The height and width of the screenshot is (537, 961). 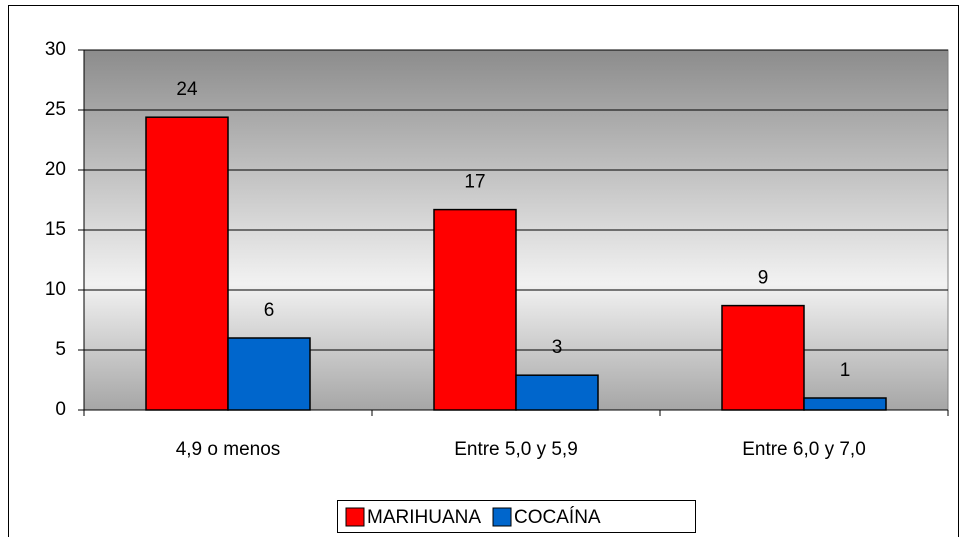 What do you see at coordinates (60, 409) in the screenshot?
I see `y-tick-label: 0` at bounding box center [60, 409].